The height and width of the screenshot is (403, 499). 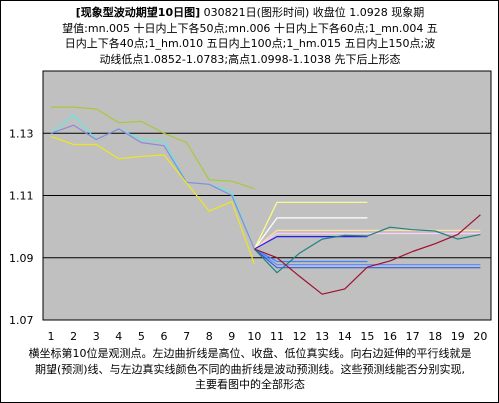 I want to click on y-tick-label: 1.13, so click(x=21, y=133).